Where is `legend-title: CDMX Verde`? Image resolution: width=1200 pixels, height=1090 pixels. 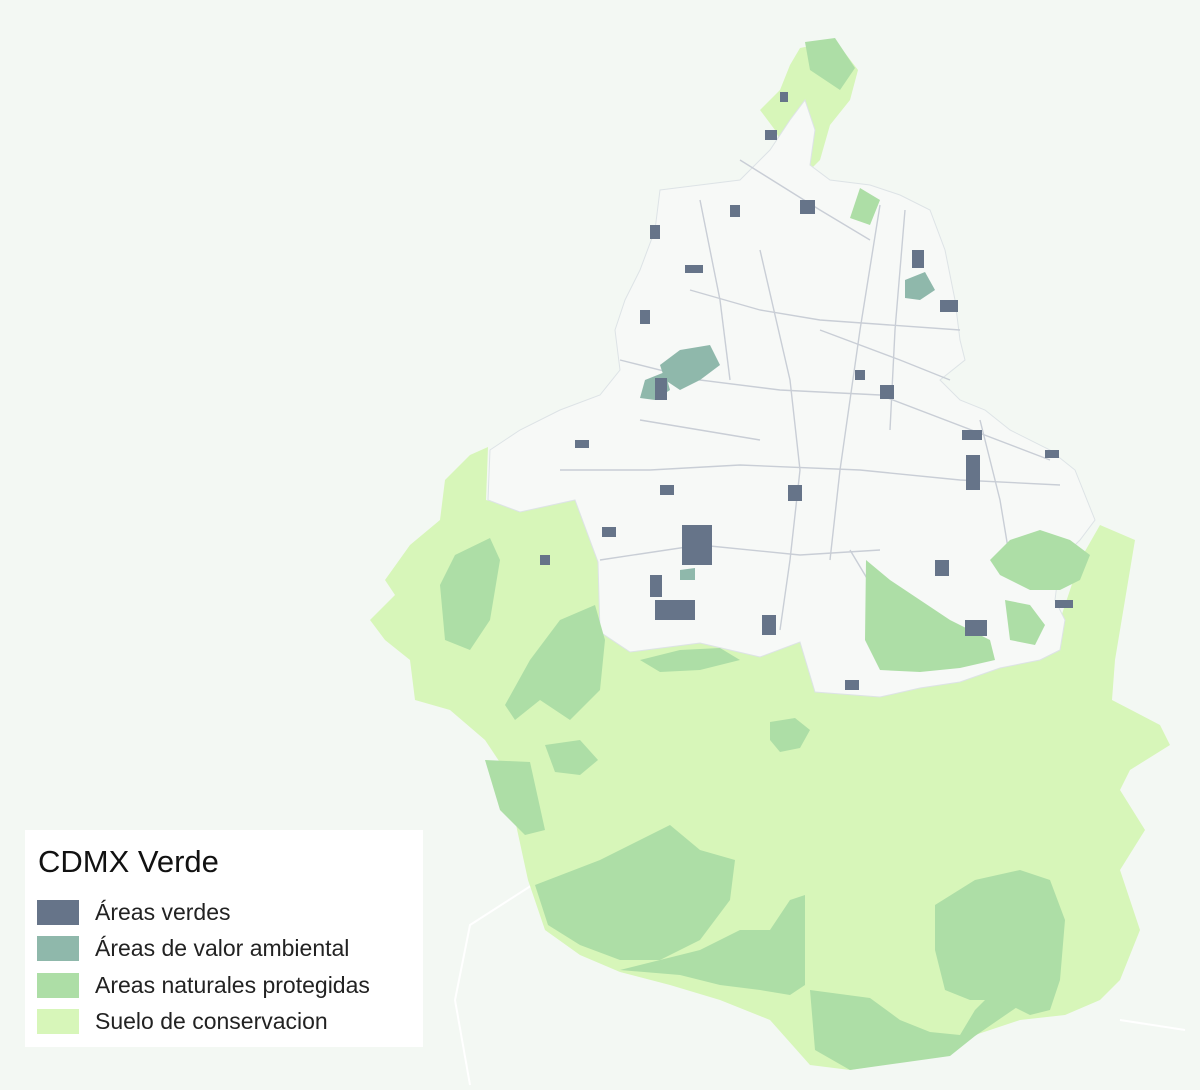
legend-title: CDMX Verde is located at coordinates (128, 861).